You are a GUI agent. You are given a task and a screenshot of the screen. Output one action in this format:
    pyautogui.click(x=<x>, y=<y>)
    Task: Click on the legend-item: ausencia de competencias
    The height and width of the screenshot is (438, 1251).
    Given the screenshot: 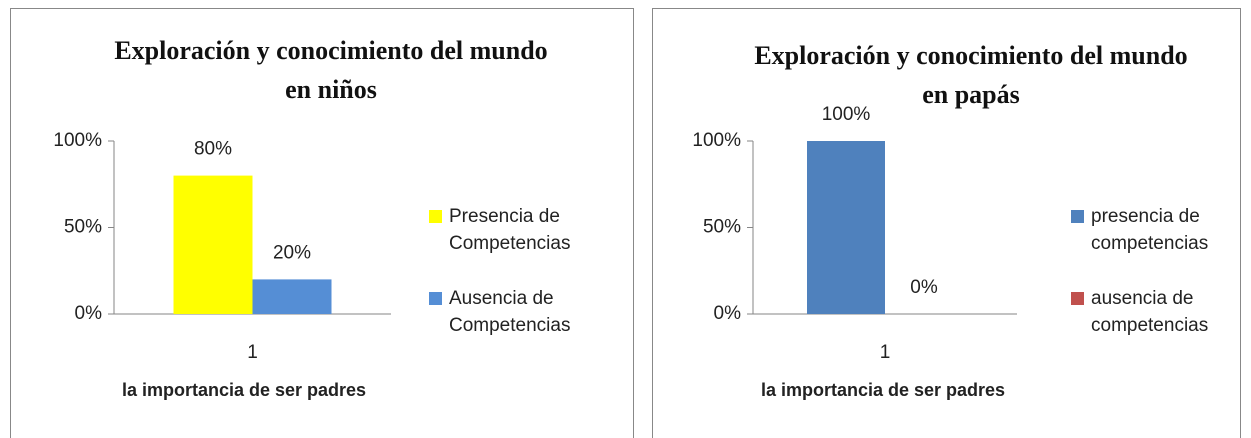 What is the action you would take?
    pyautogui.click(x=1161, y=312)
    